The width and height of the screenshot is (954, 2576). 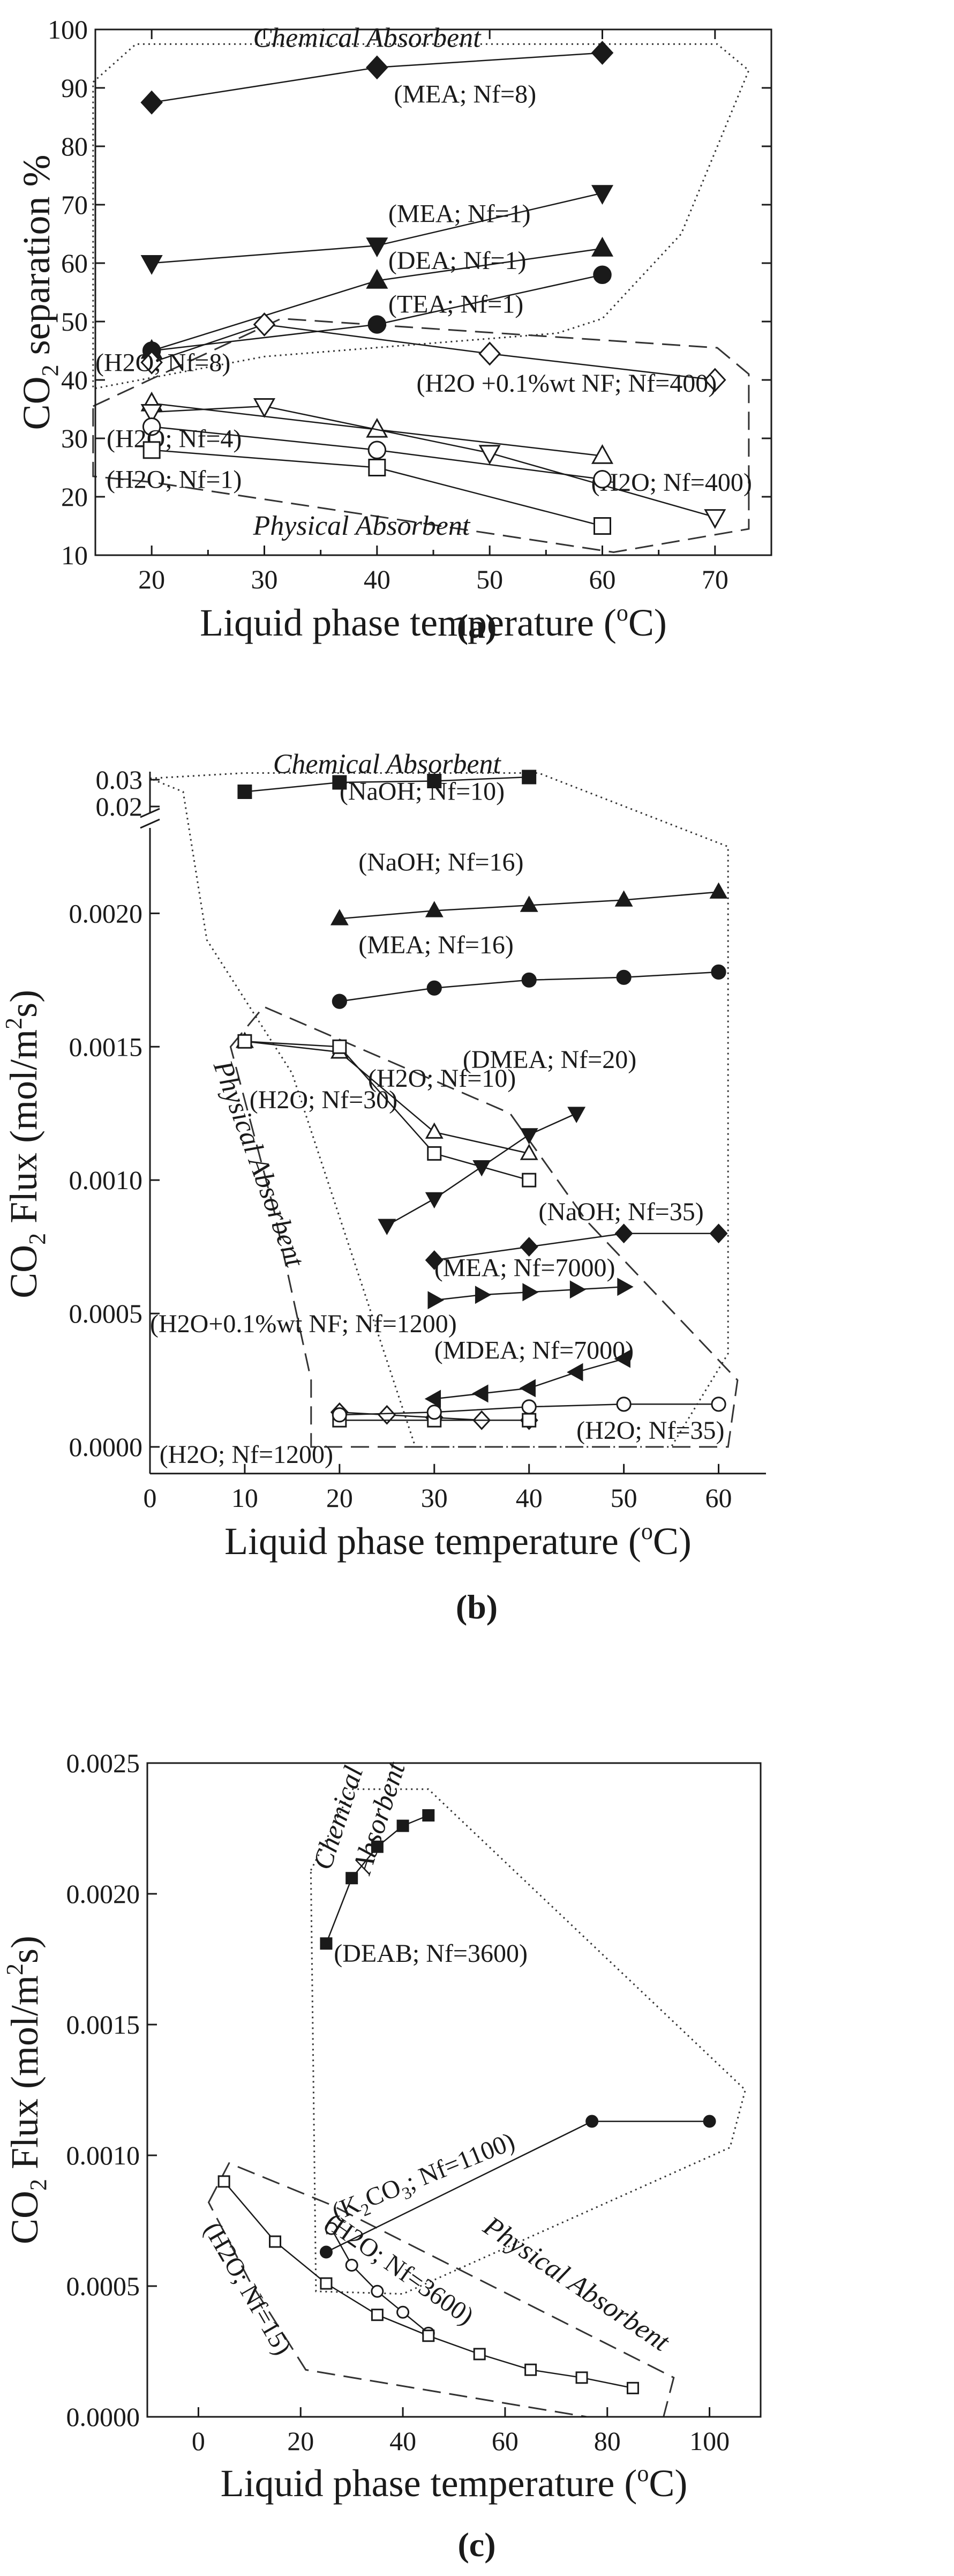 What do you see at coordinates (608, 2441) in the screenshot?
I see `x-tick-label: 80` at bounding box center [608, 2441].